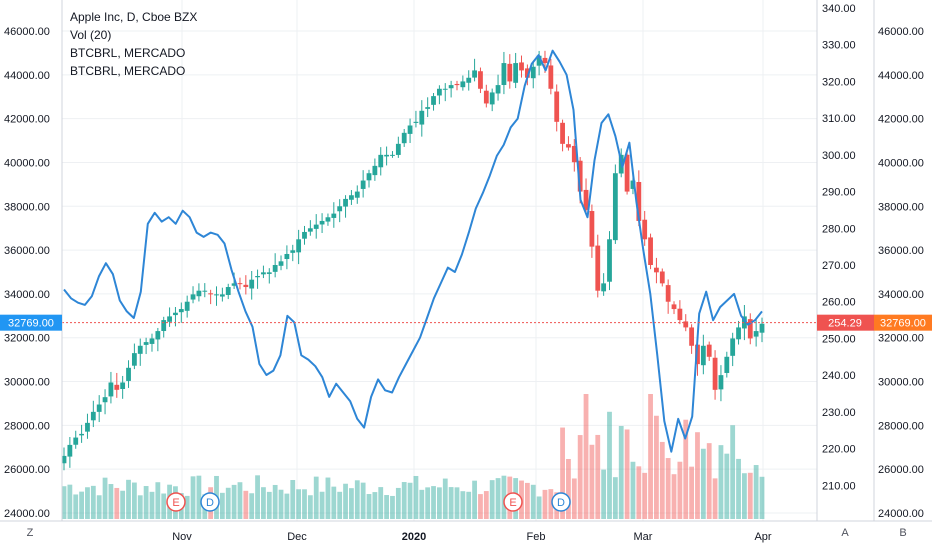 The image size is (932, 550). Describe the element at coordinates (901, 120) in the screenshot. I see `right-axis-label: 42000.00` at that location.